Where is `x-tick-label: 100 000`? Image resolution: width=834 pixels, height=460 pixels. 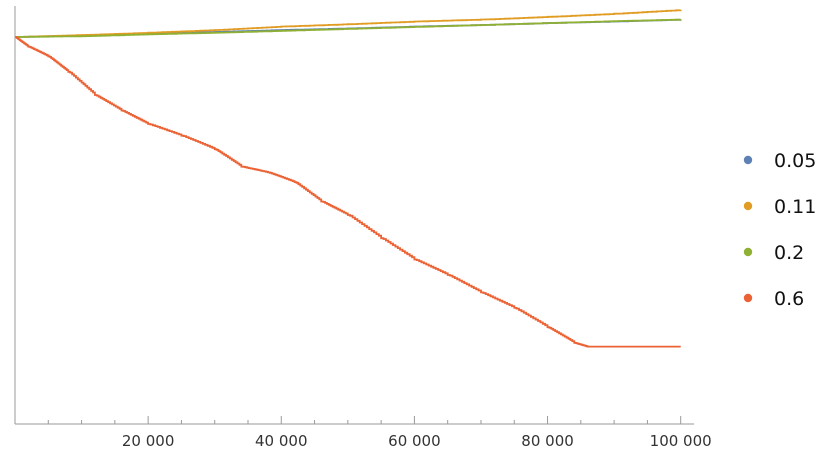 x-tick-label: 100 000 is located at coordinates (681, 441).